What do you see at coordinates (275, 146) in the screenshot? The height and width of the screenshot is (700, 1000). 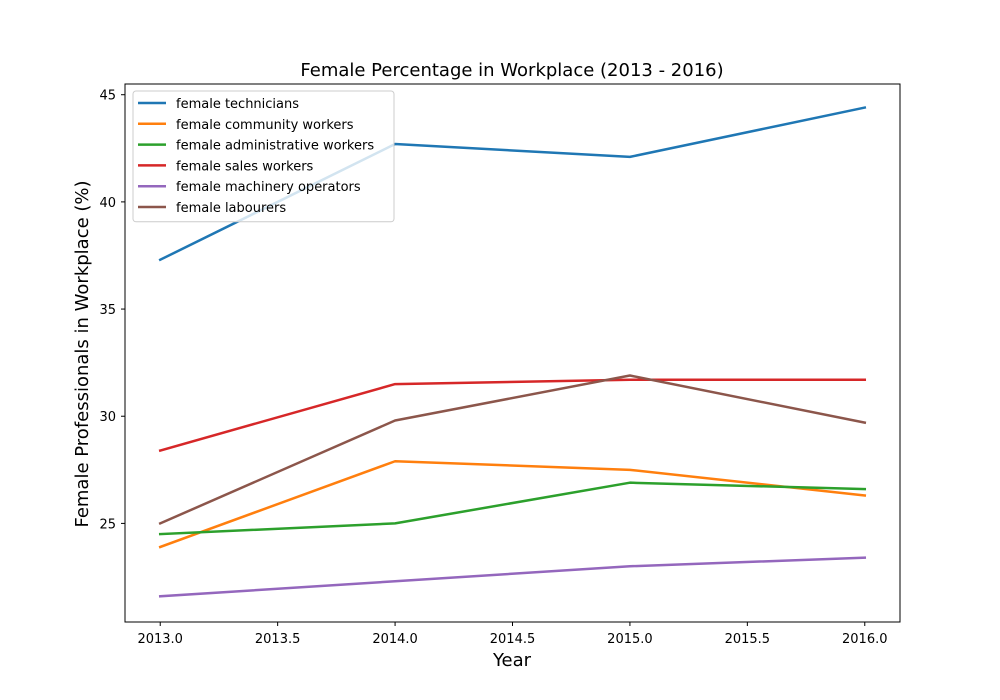 I see `legend-label: female administrative workers` at bounding box center [275, 146].